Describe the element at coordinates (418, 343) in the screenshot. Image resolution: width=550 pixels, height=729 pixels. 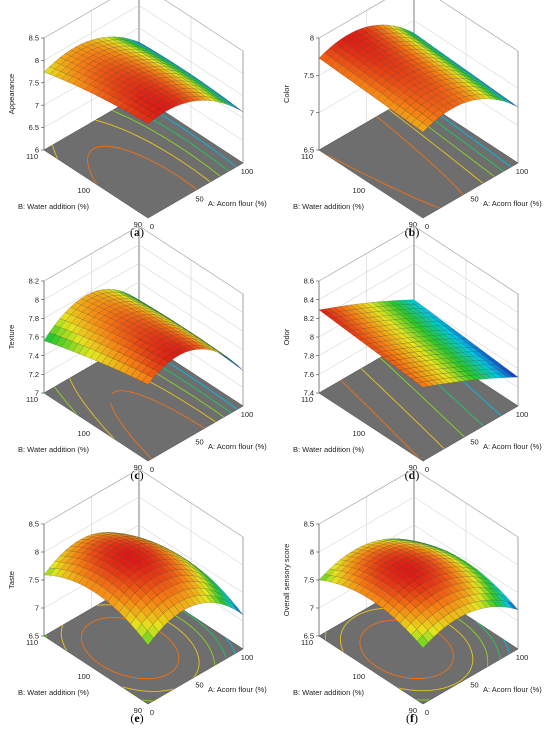
I see `response-surface` at that location.